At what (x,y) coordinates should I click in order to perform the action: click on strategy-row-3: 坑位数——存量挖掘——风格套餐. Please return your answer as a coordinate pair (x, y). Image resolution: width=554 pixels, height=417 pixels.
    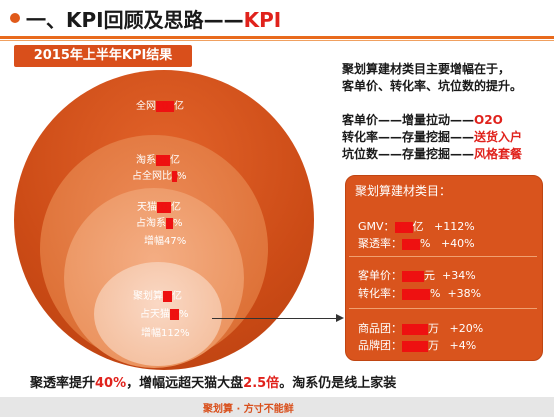
    Looking at the image, I should click on (432, 154).